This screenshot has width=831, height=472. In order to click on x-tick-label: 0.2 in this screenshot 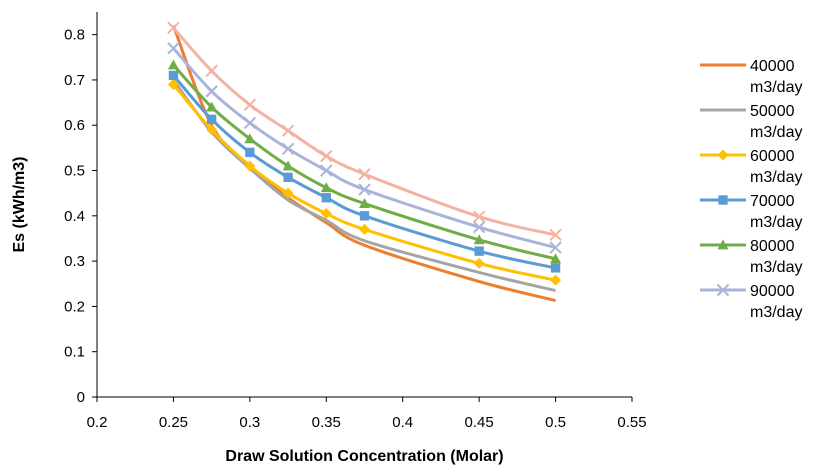, I will do `click(97, 422)`.